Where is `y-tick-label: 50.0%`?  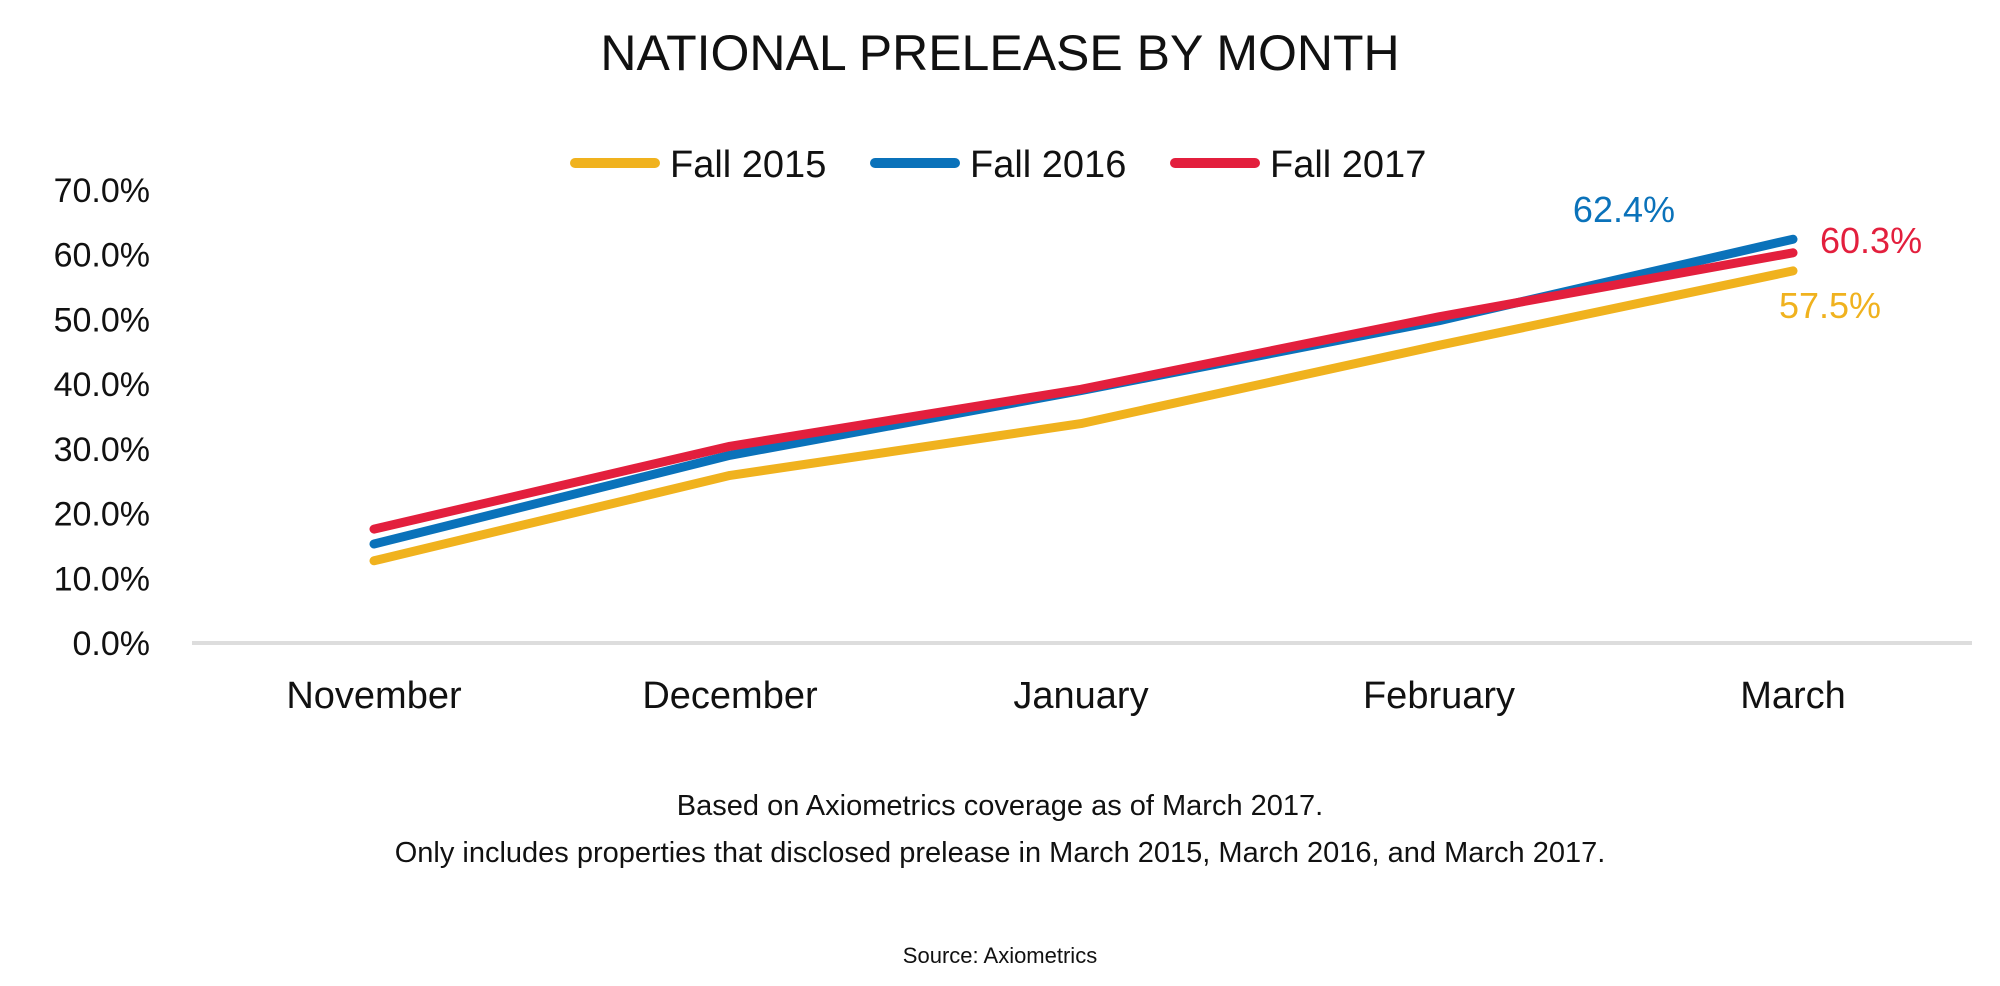
y-tick-label: 50.0% is located at coordinates (102, 320).